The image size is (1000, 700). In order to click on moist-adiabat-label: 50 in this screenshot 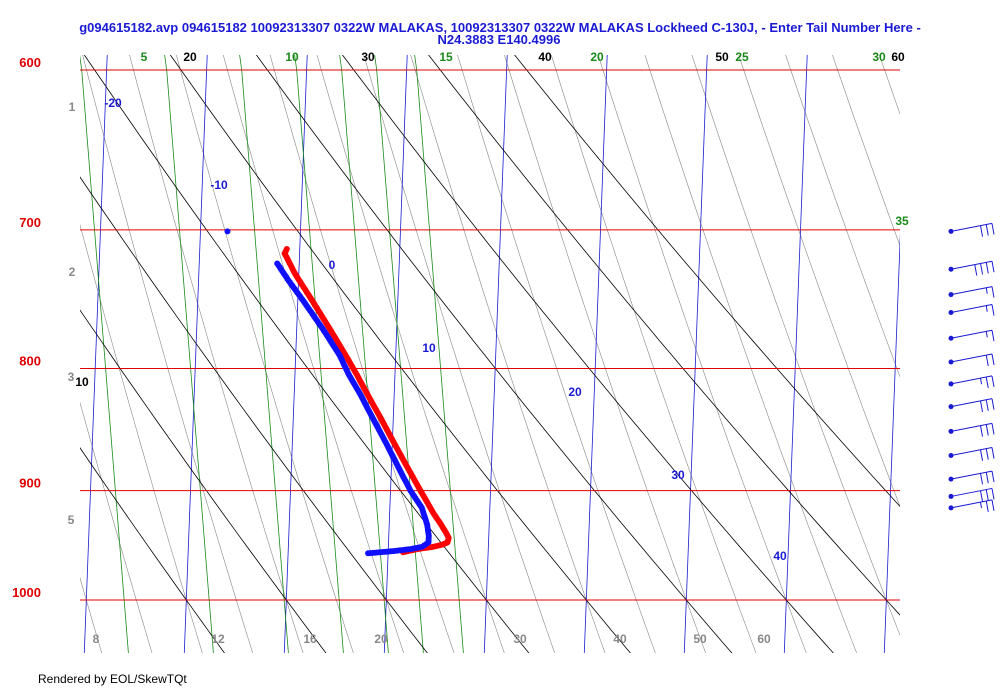, I will do `click(700, 639)`.